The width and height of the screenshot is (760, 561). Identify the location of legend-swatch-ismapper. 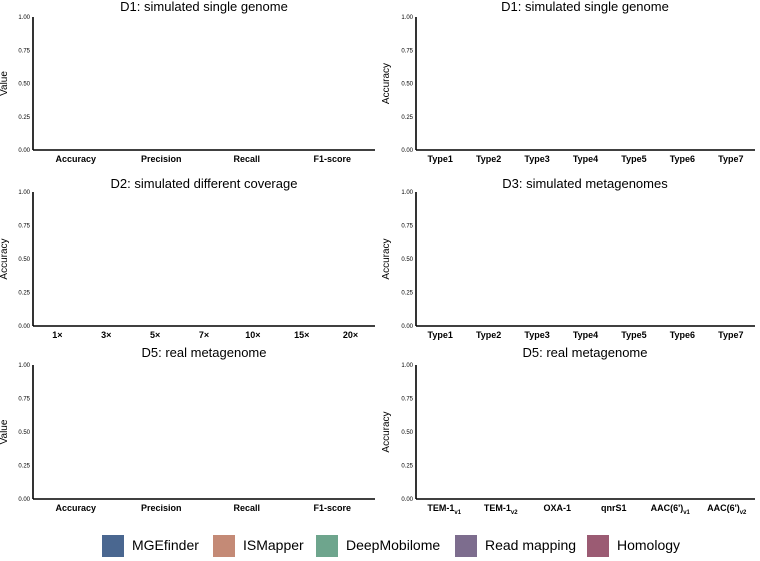
(224, 546).